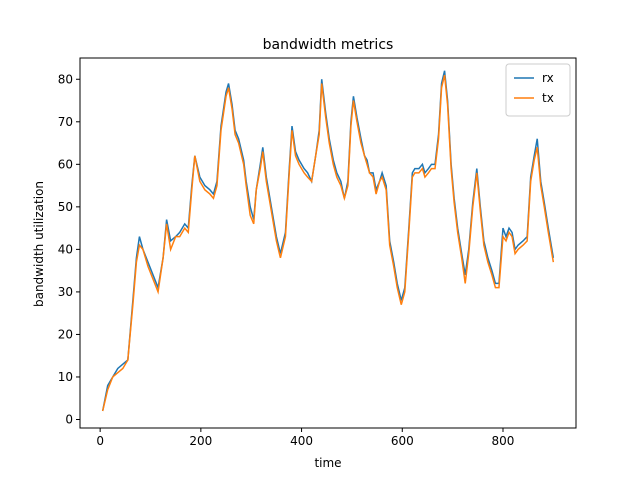  What do you see at coordinates (65, 377) in the screenshot?
I see `y-tick-label: 10` at bounding box center [65, 377].